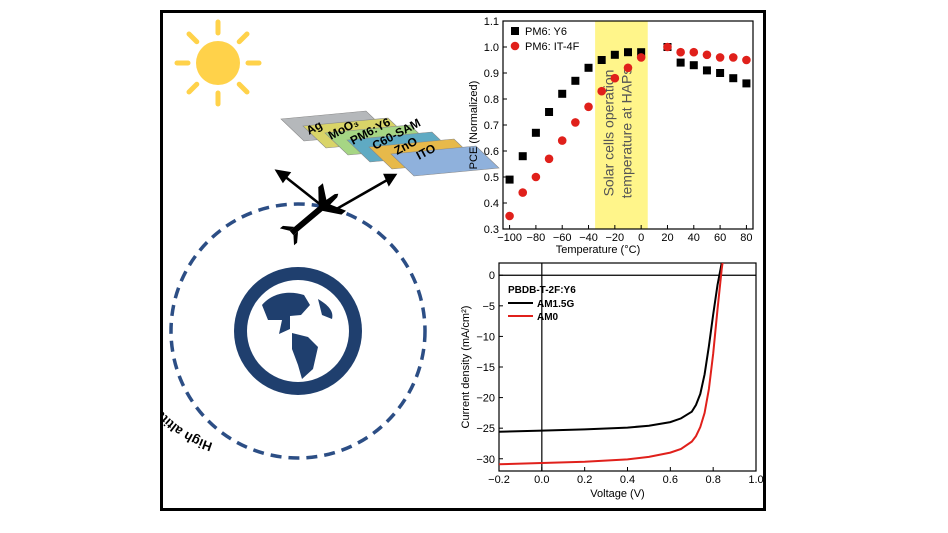  Describe the element at coordinates (584, 480) in the screenshot. I see `x-tick-label: 0.2` at that location.